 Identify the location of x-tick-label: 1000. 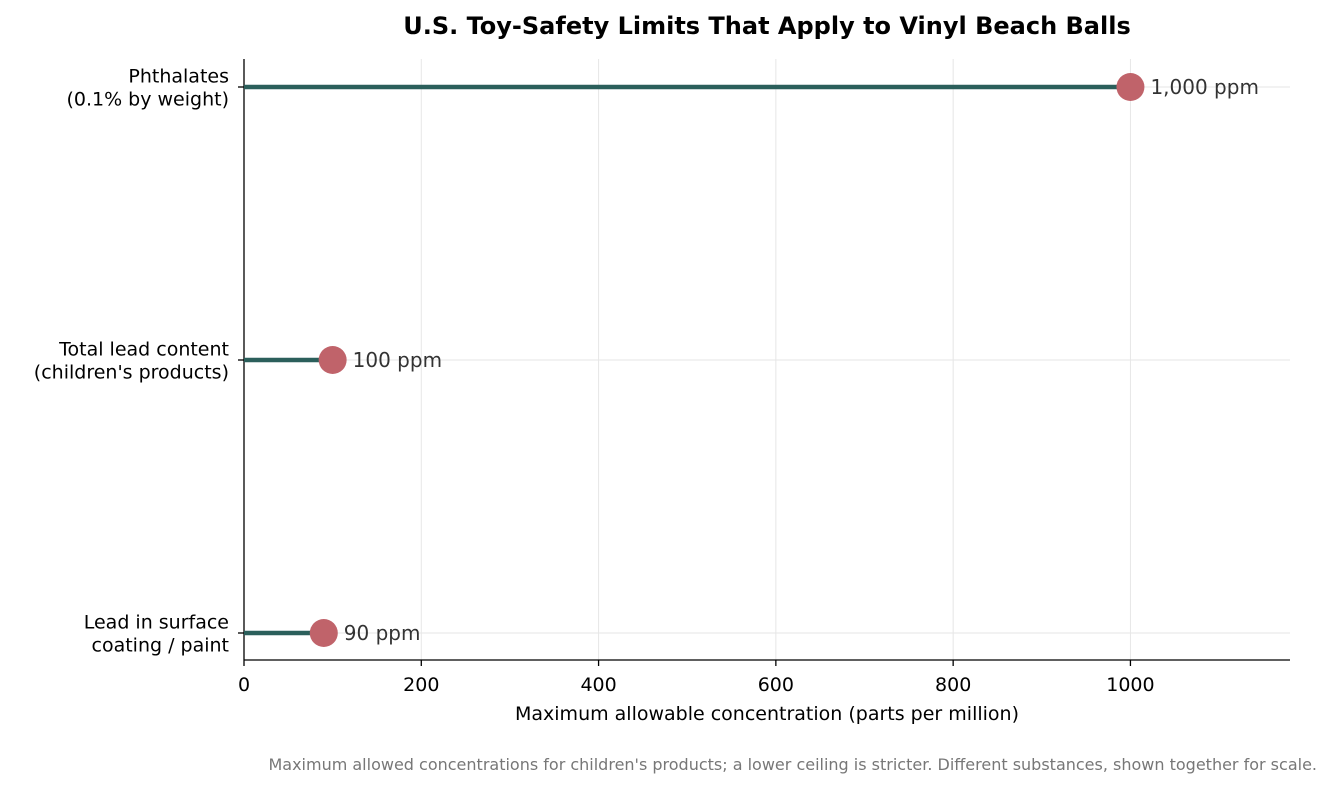
(1130, 685).